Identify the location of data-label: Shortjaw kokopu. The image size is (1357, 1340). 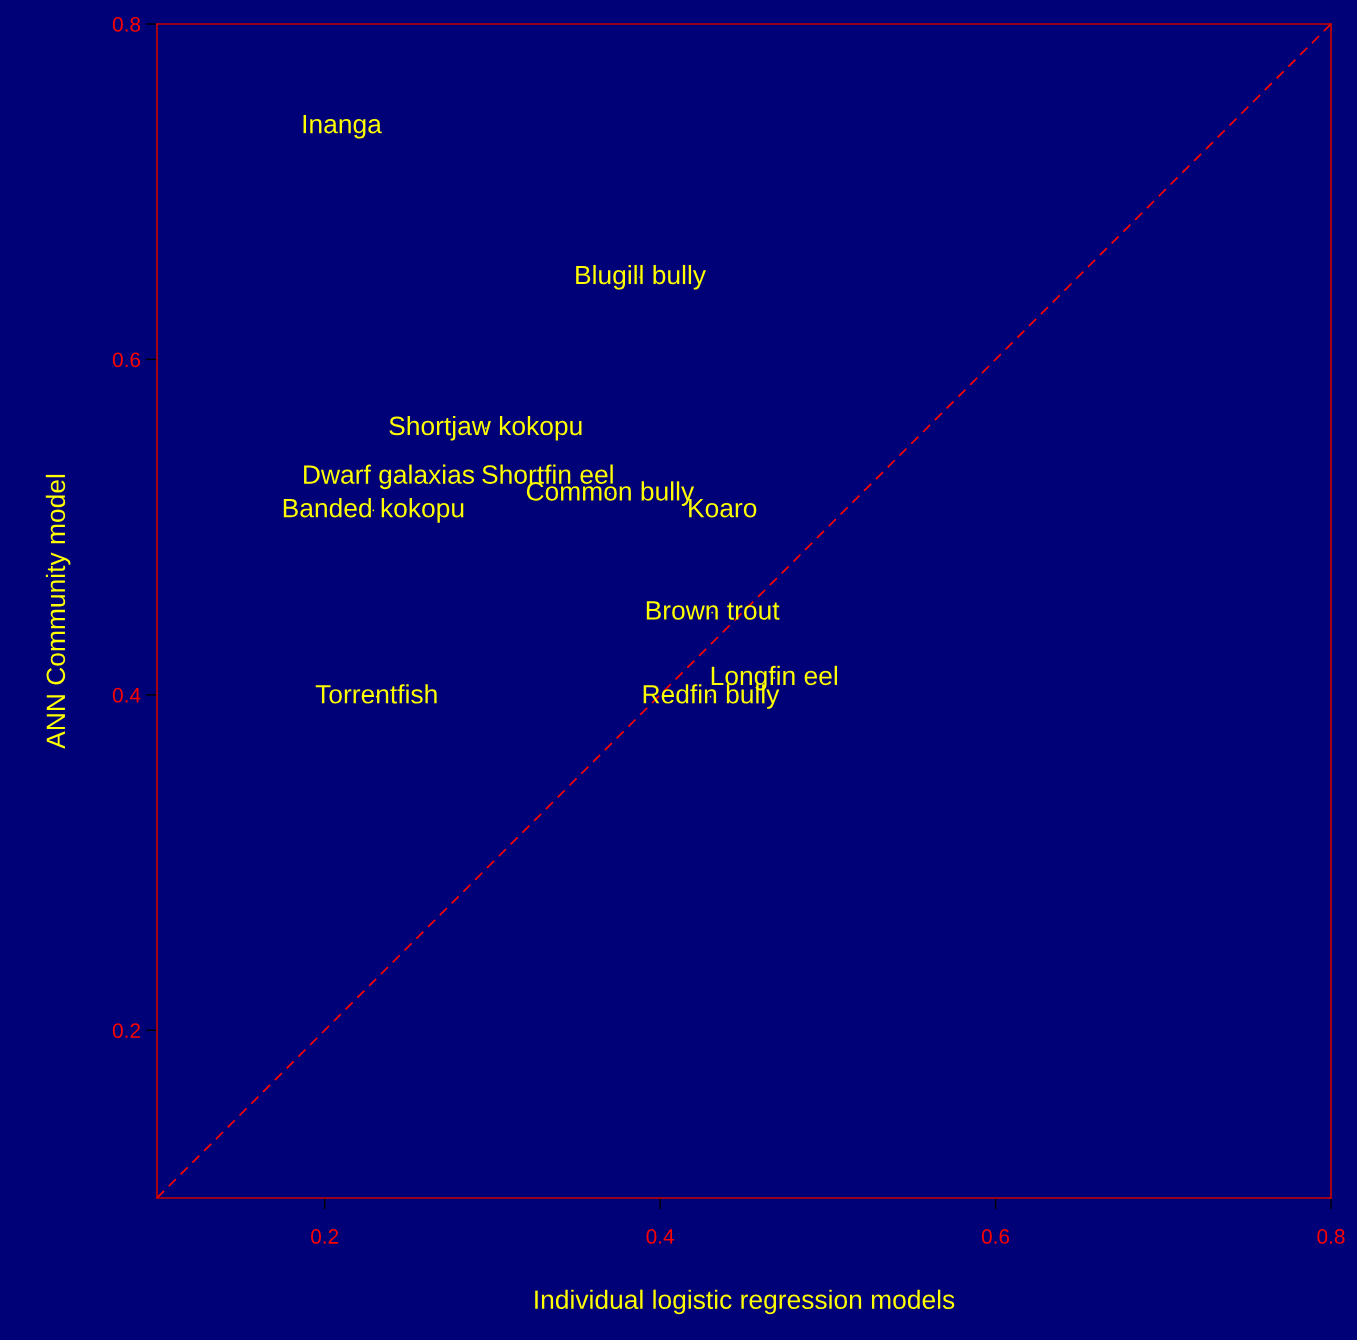
(485, 428).